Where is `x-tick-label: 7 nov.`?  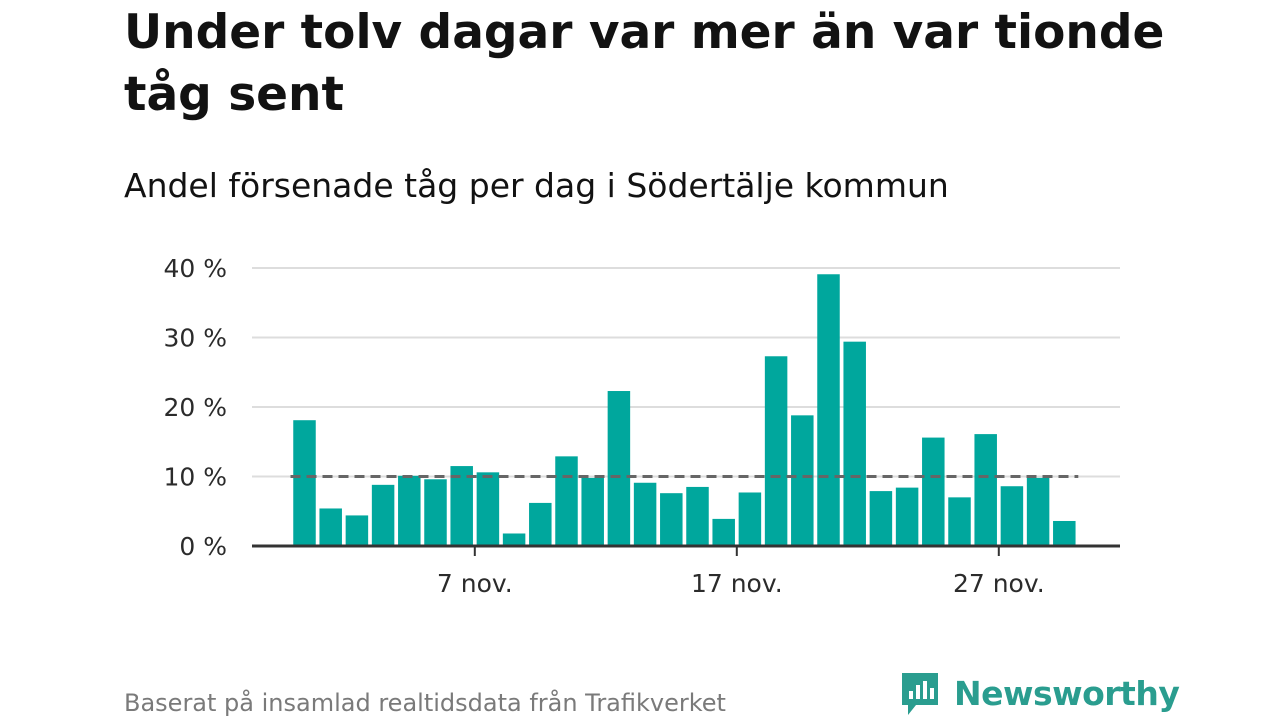
x-tick-label: 7 nov. is located at coordinates (475, 583).